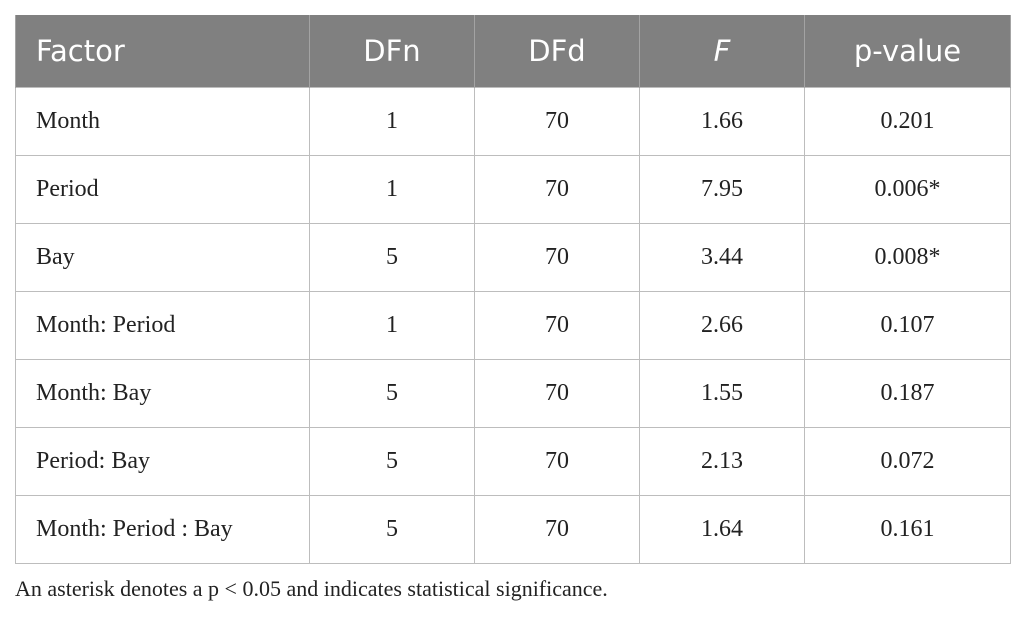 Image resolution: width=1026 pixels, height=622 pixels. I want to click on cell-p-value: 0.107, so click(907, 325).